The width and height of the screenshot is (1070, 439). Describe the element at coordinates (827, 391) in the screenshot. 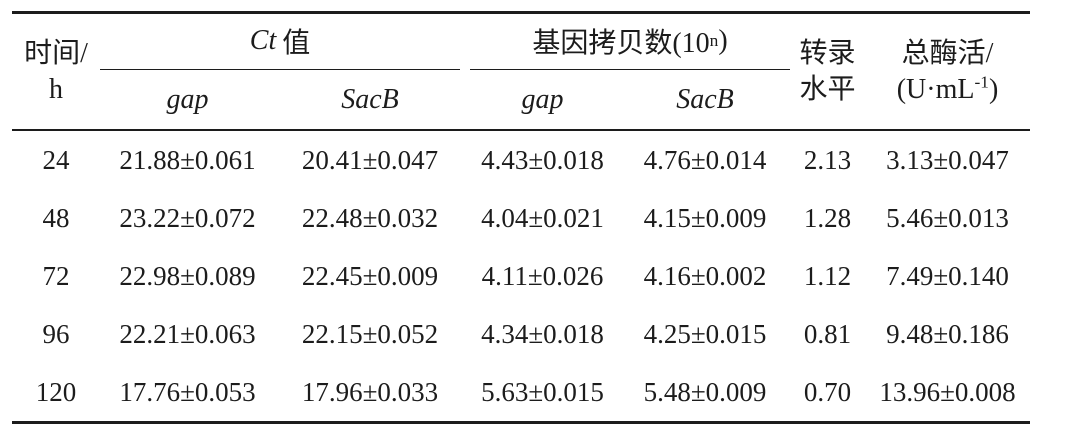

I see `cell-transcription: 0.70` at that location.